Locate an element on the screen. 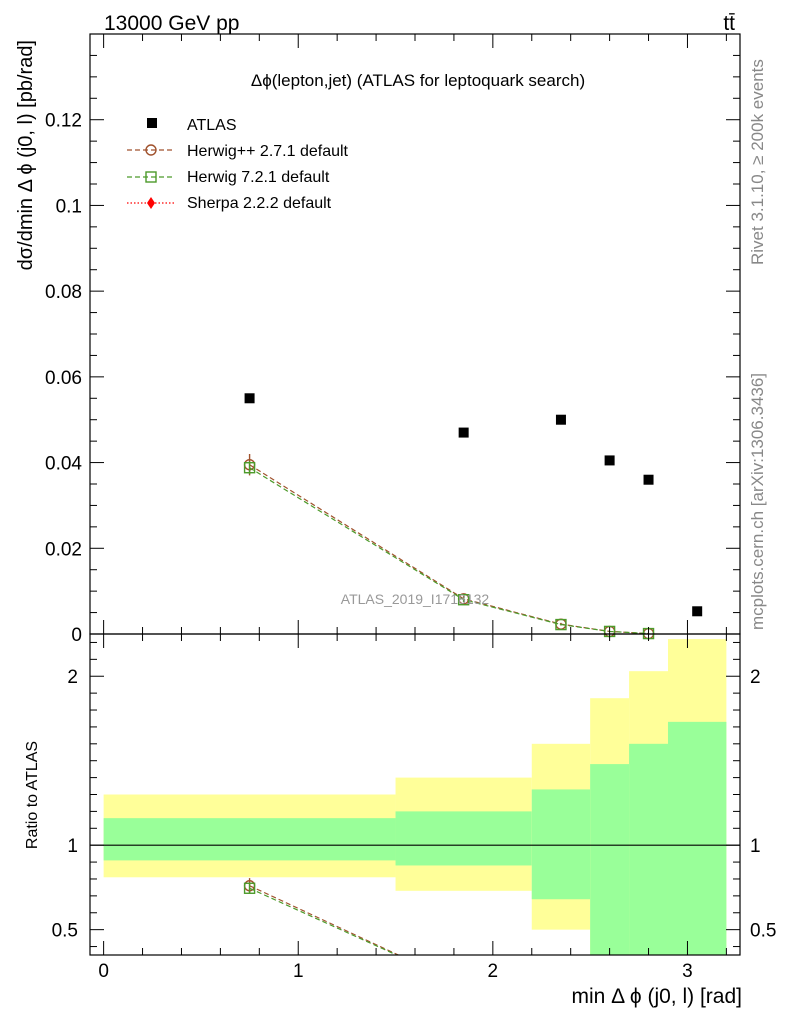  ratio-ytick-label-right: 0.5 is located at coordinates (763, 931).